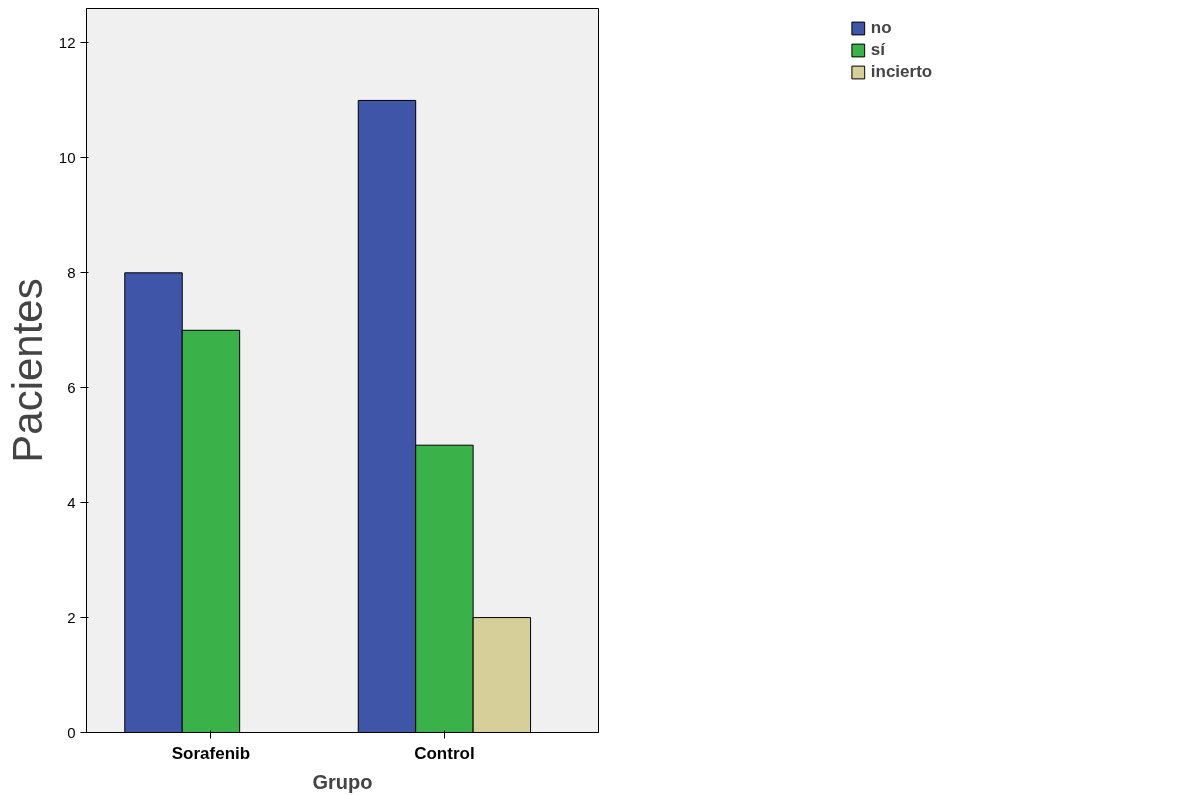 Image resolution: width=1184 pixels, height=795 pixels. I want to click on legend-label: sí, so click(878, 50).